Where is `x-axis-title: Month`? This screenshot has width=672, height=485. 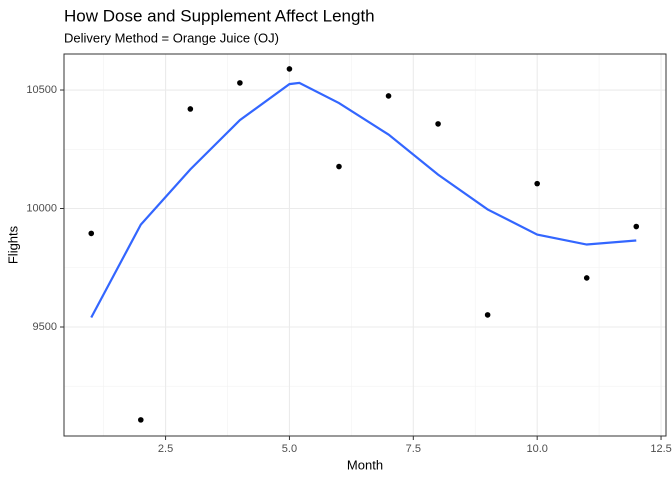 x-axis-title: Month is located at coordinates (365, 464).